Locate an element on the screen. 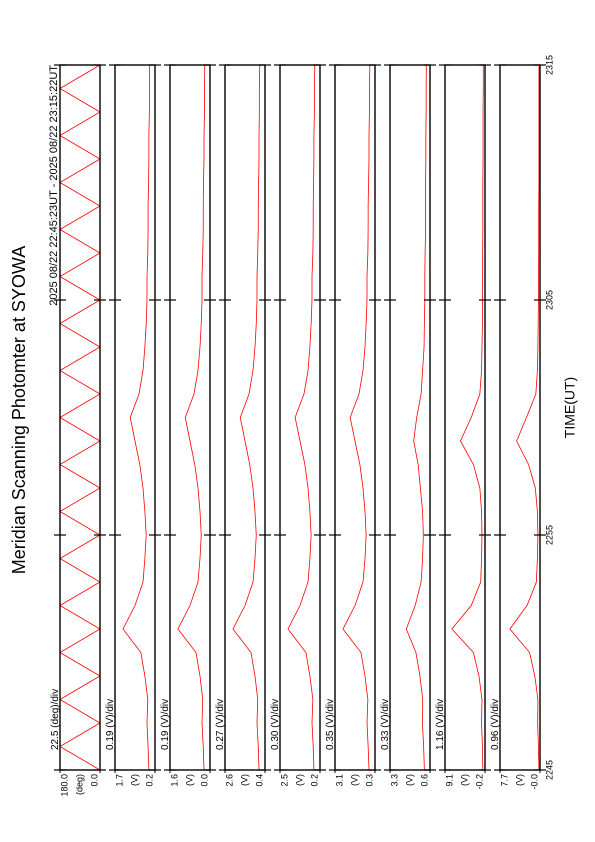  scale-label: 0.96 (V)/div is located at coordinates (495, 724).